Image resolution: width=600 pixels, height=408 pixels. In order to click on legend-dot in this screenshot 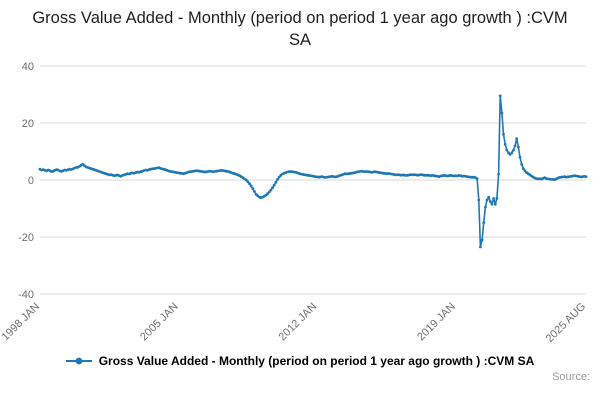, I will do `click(79, 360)`.